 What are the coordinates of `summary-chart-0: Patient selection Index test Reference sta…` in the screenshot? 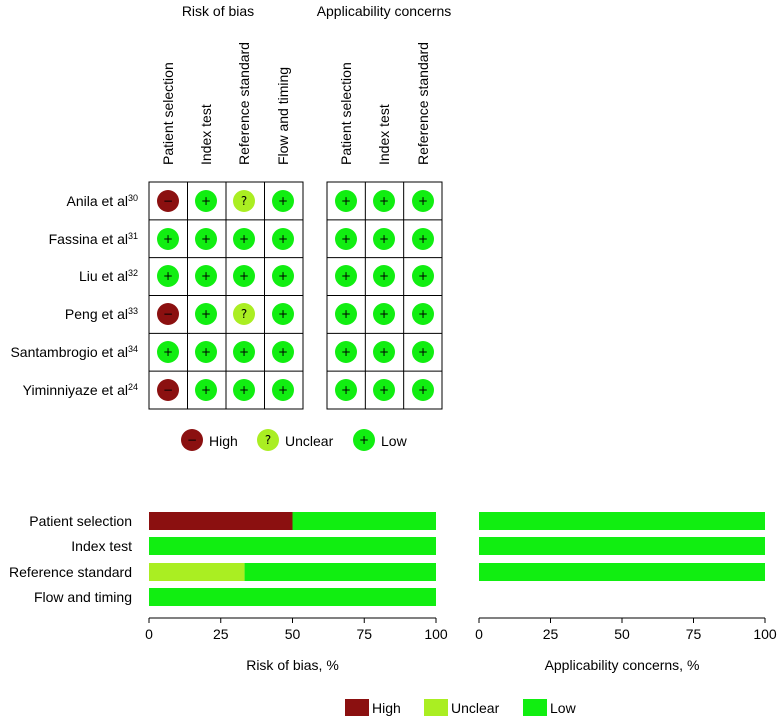 It's located at (228, 592).